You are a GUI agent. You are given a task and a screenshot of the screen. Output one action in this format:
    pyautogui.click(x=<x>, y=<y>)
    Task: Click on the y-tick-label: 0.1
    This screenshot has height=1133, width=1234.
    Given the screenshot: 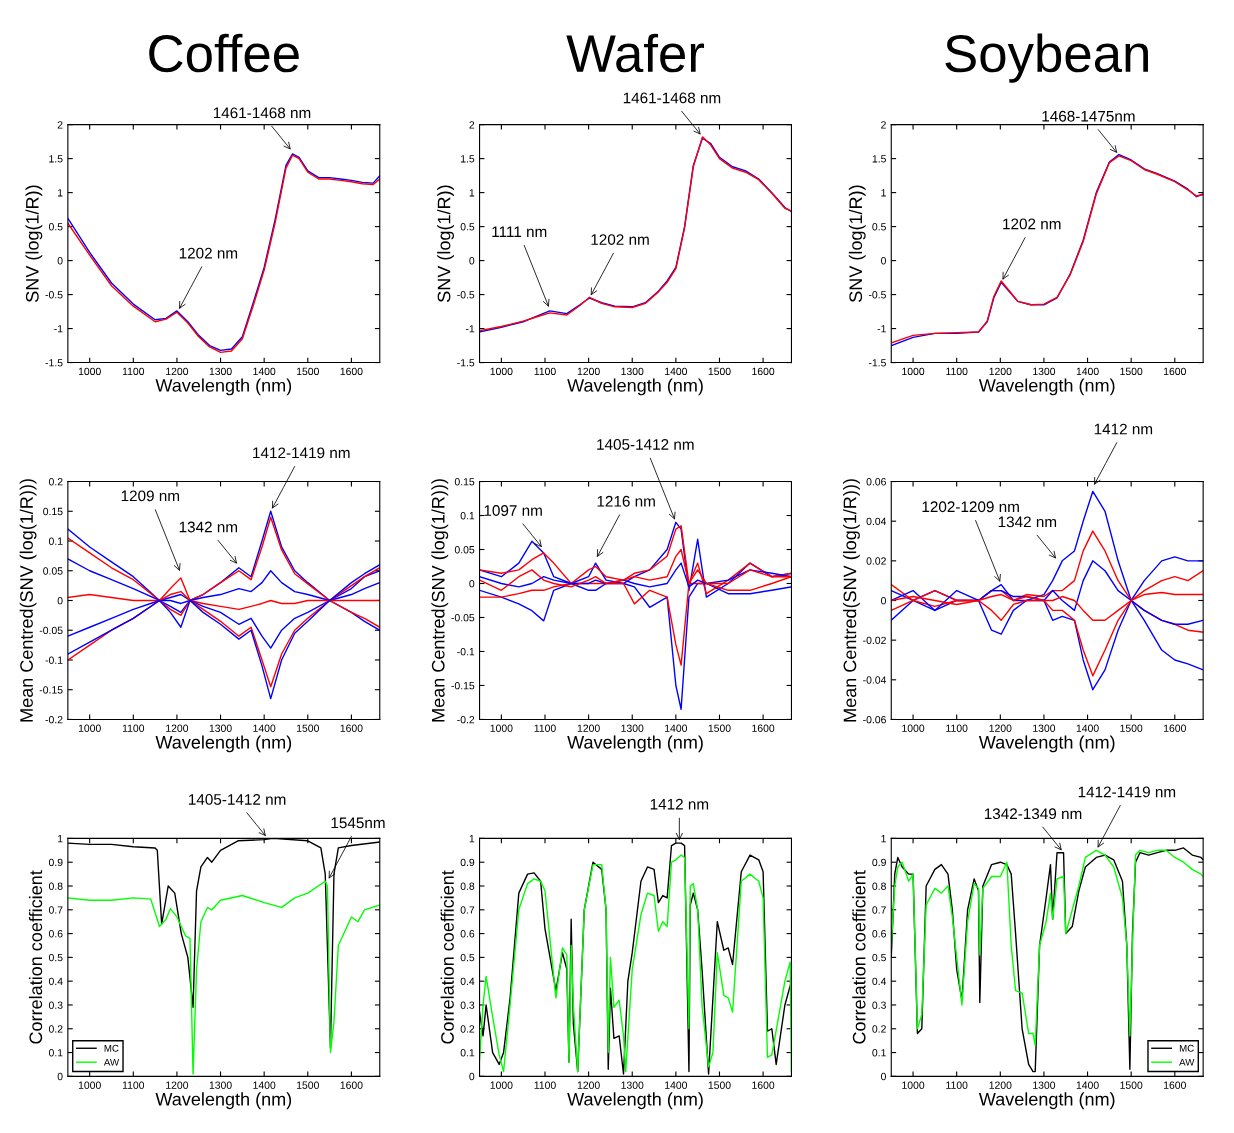 What is the action you would take?
    pyautogui.click(x=467, y=516)
    